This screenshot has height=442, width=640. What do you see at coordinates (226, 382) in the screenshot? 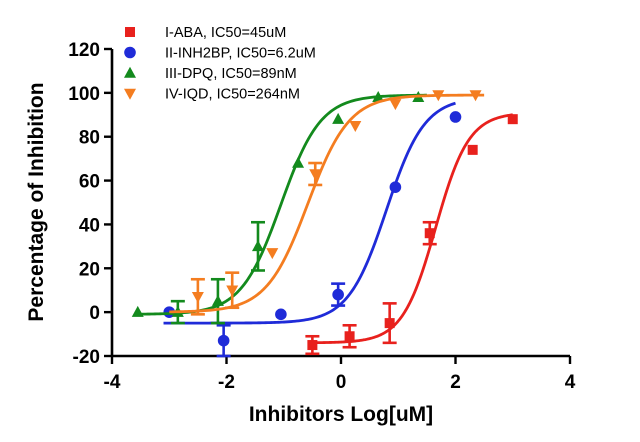
I see `x-tick-label: -2` at bounding box center [226, 382].